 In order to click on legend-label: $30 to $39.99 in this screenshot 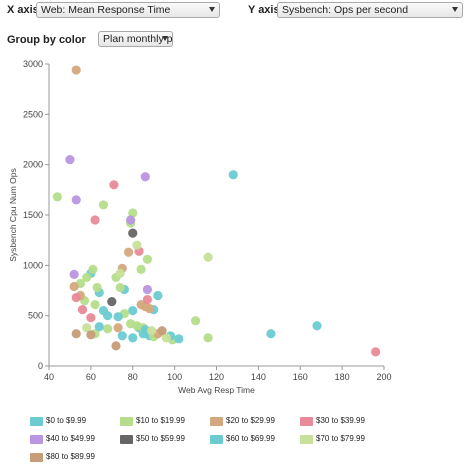, I will do `click(340, 420)`.